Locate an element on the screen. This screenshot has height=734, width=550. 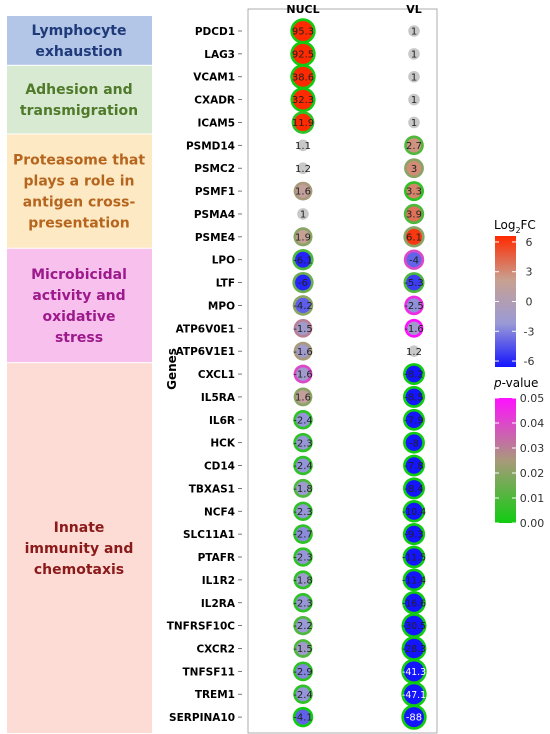
bubble: 92.5 is located at coordinates (303, 54).